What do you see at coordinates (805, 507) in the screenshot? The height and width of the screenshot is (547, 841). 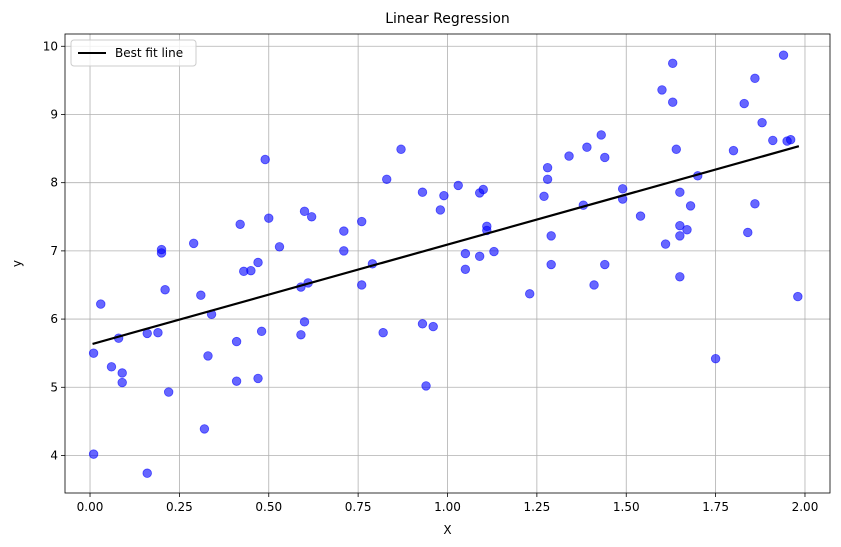 I see `x-tick-label: 2.00` at bounding box center [805, 507].